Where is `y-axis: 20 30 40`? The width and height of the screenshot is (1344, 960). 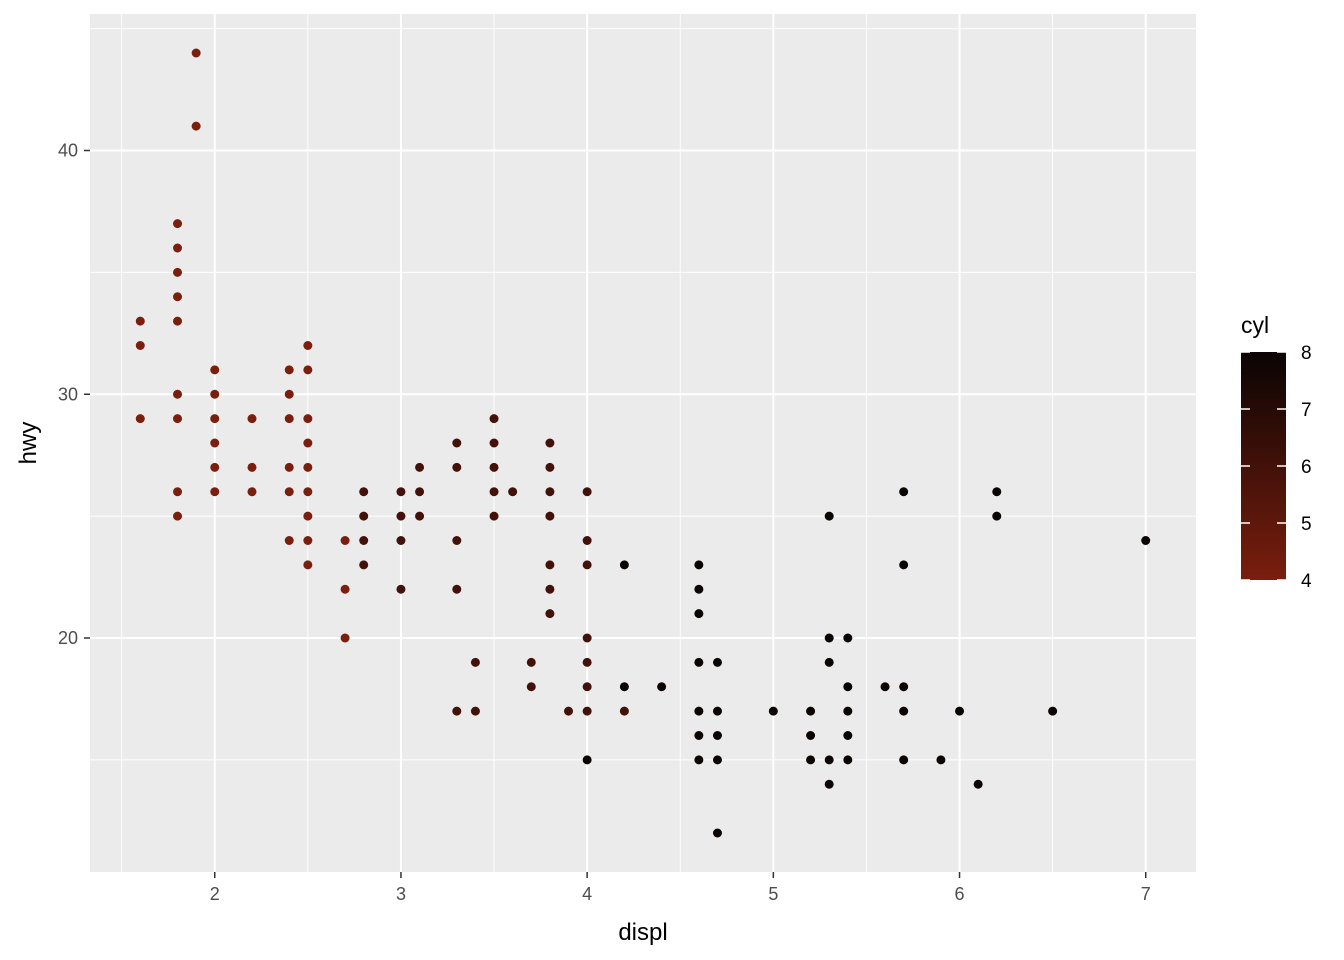
y-axis: 20 30 40 is located at coordinates (74, 394).